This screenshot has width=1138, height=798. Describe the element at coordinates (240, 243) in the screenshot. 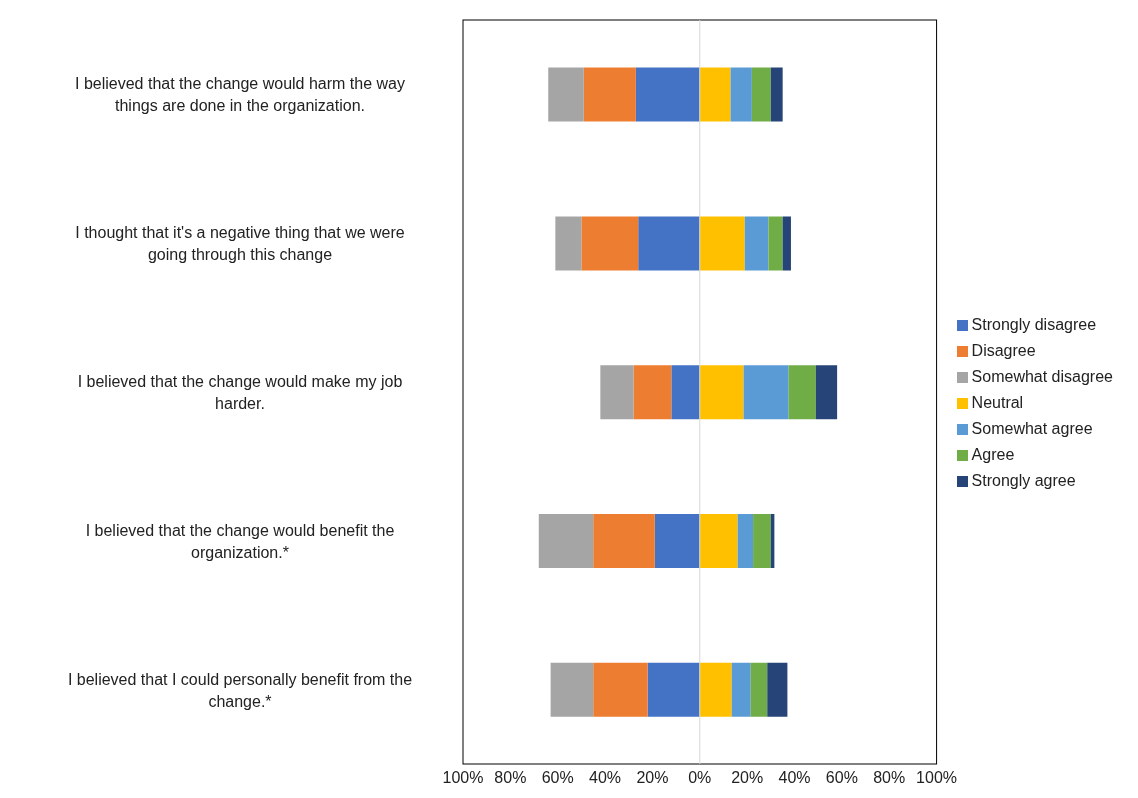

I see `y-tick-label: I thought that it's a negative thing that we were going through this change` at that location.